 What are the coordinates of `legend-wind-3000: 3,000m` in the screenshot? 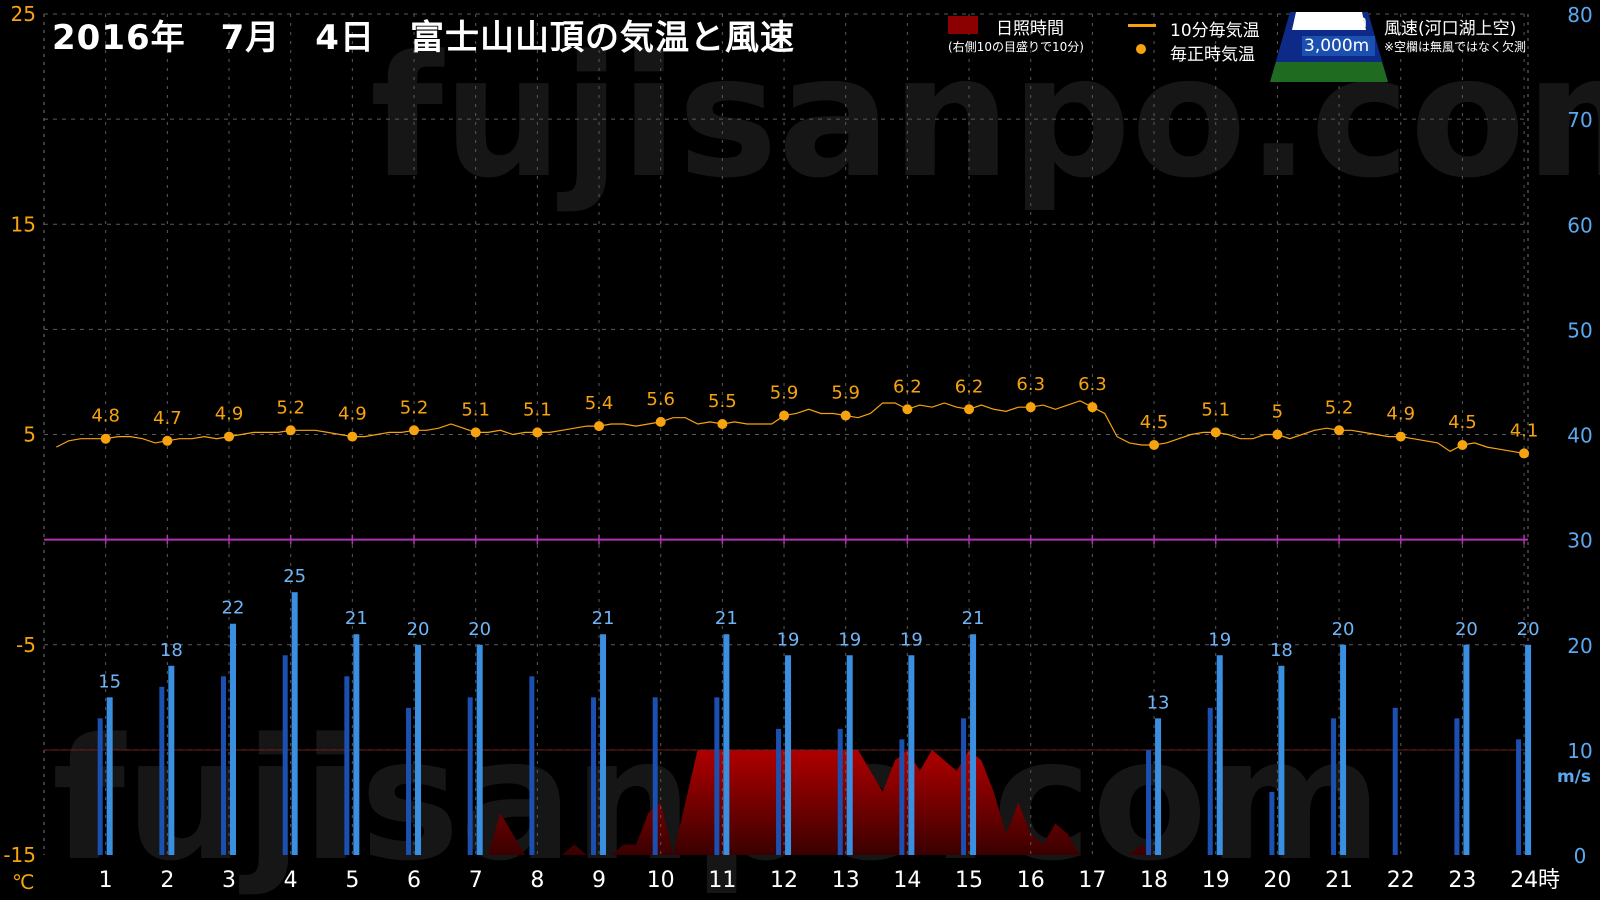 It's located at (1339, 46).